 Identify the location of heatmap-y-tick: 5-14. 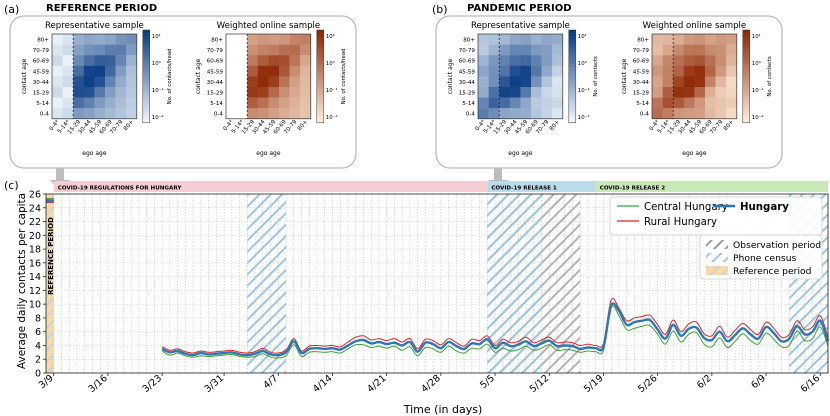
(216, 104).